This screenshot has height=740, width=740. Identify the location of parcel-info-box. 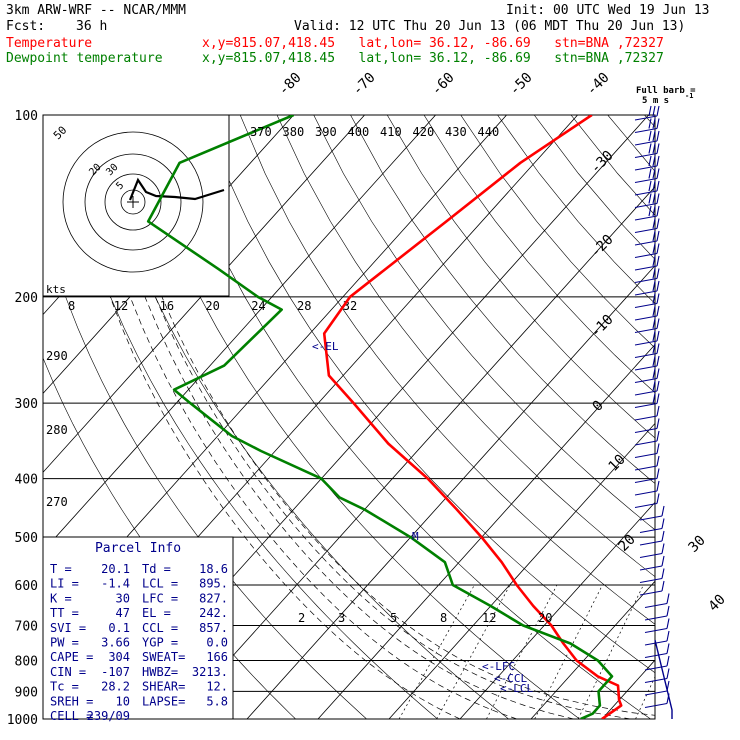
(138, 628).